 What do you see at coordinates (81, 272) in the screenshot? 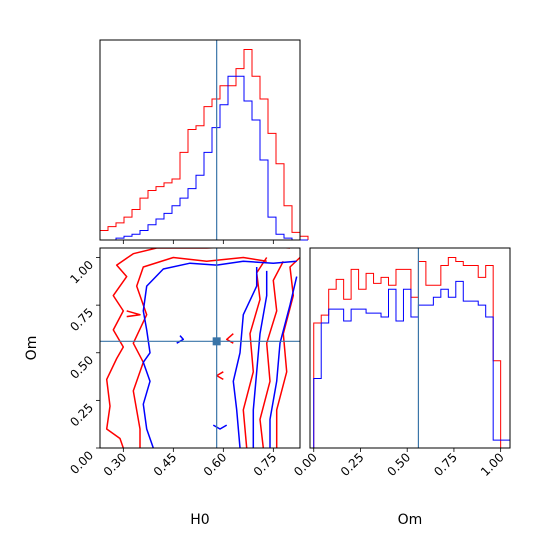
I see `joint-y-tick-label-4: 1.00` at bounding box center [81, 272].